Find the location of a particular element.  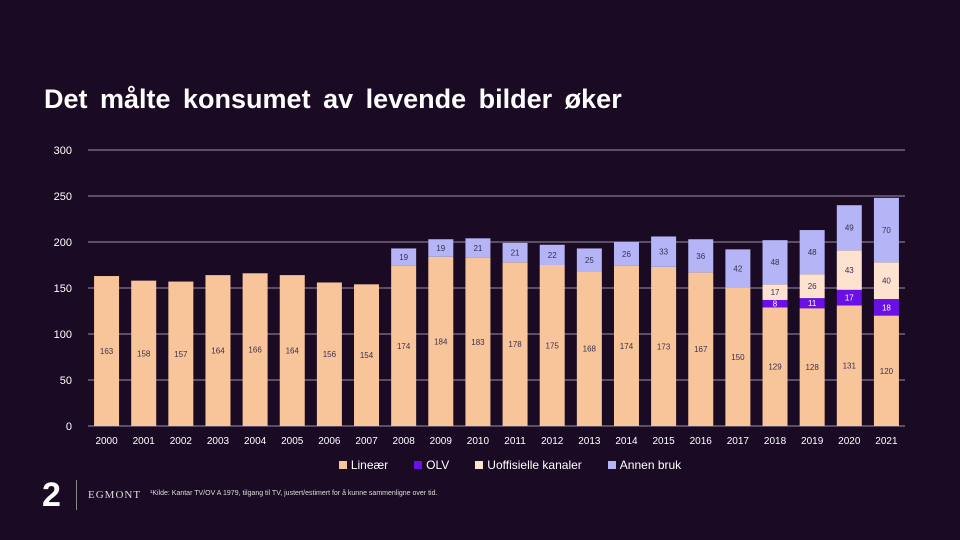

legend-label: Lineær is located at coordinates (369, 465).